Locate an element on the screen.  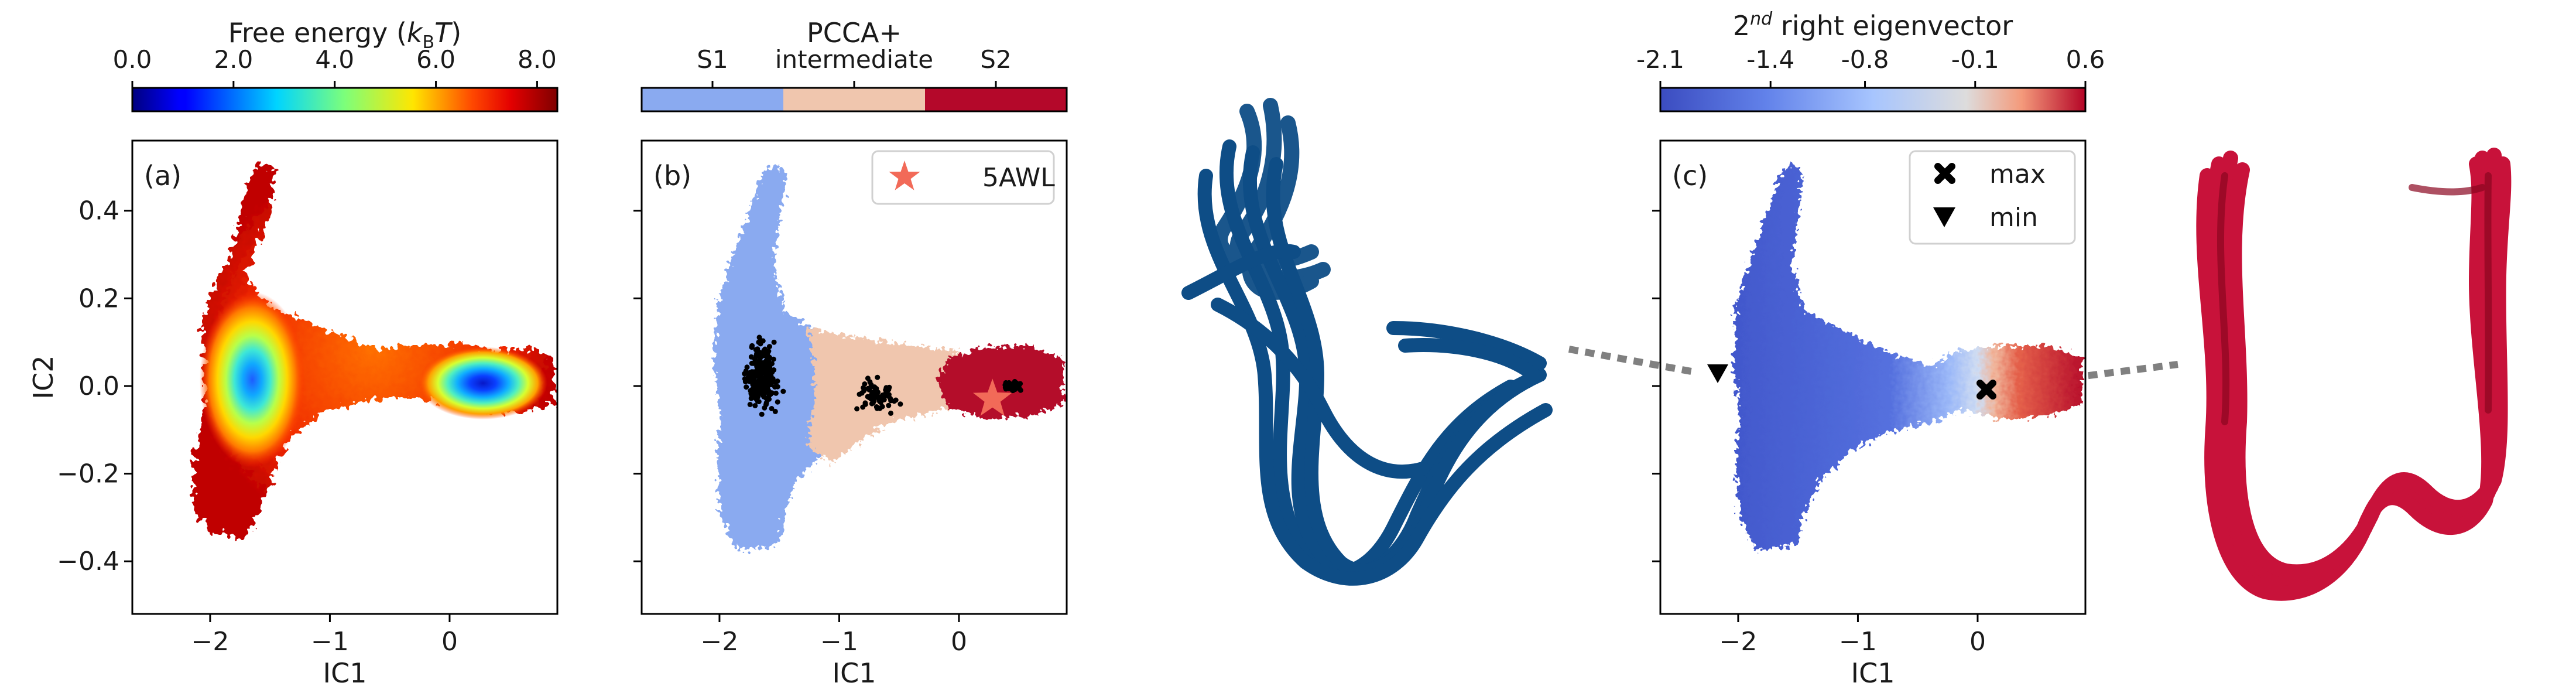
panel-c-label: (c) is located at coordinates (1690, 176).